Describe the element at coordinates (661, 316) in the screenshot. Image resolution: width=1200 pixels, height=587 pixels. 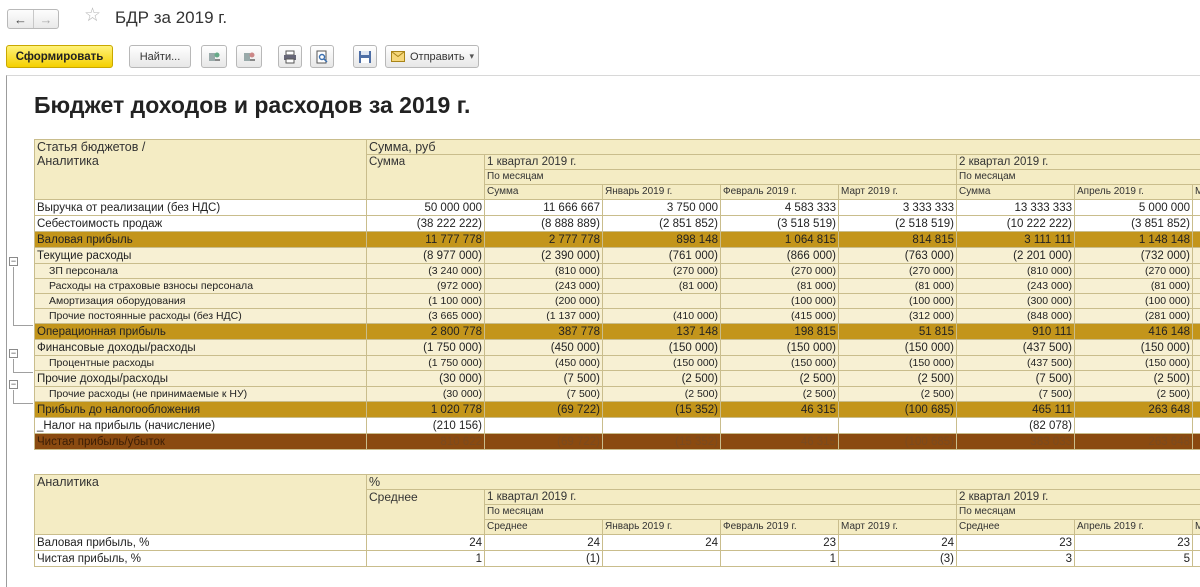
I see `cell-value: (410 000)` at that location.